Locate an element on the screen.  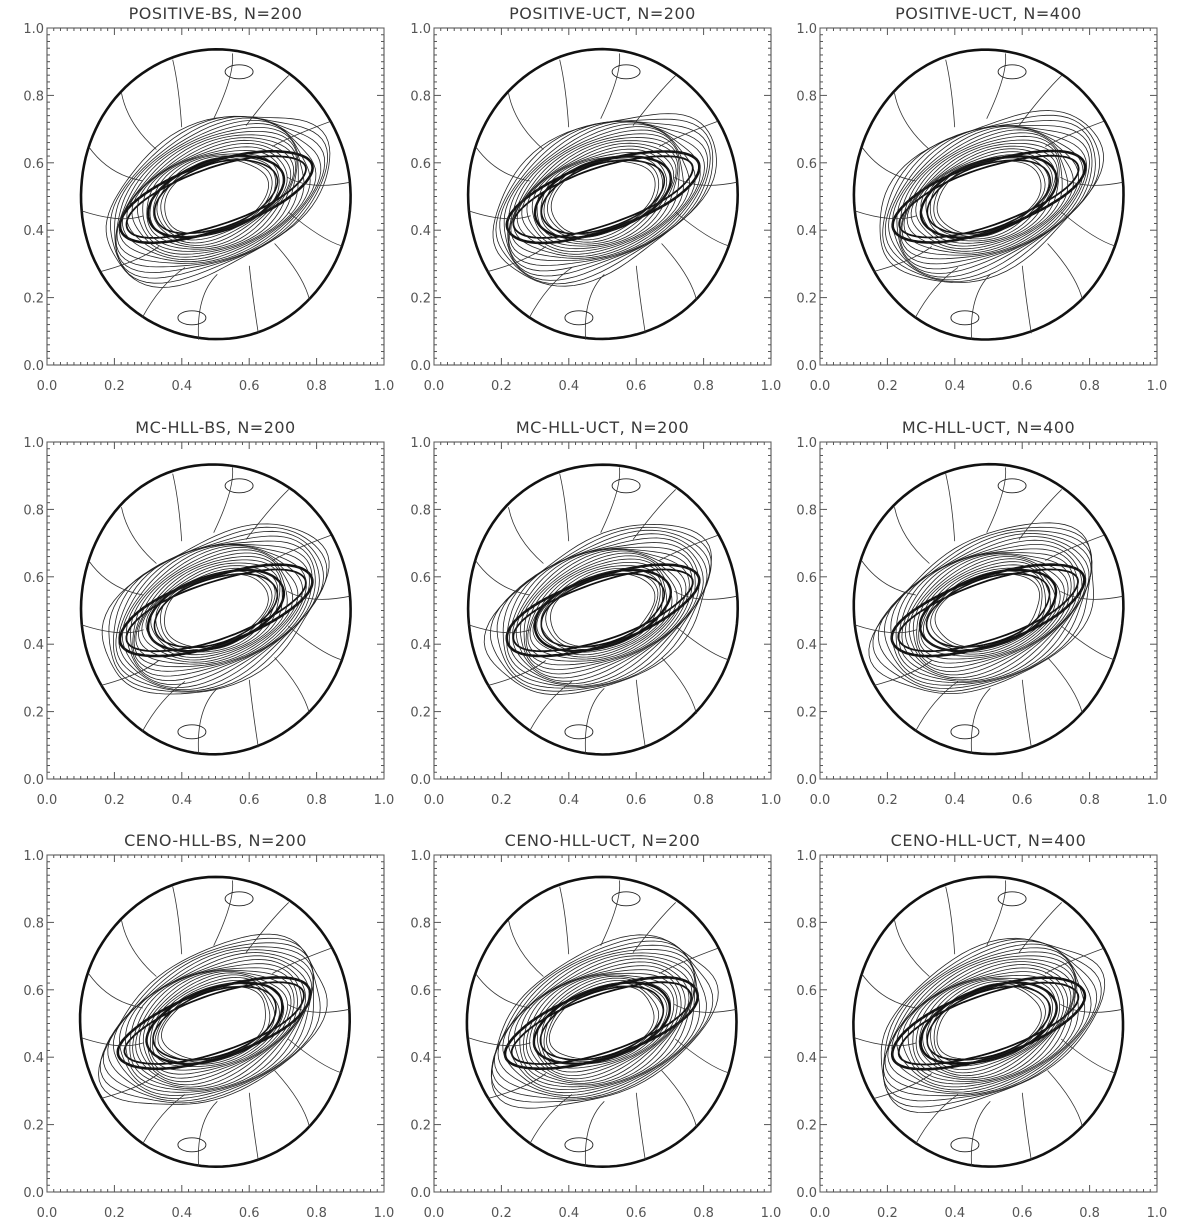
axis-ticks is located at coordinates (988, 1023).